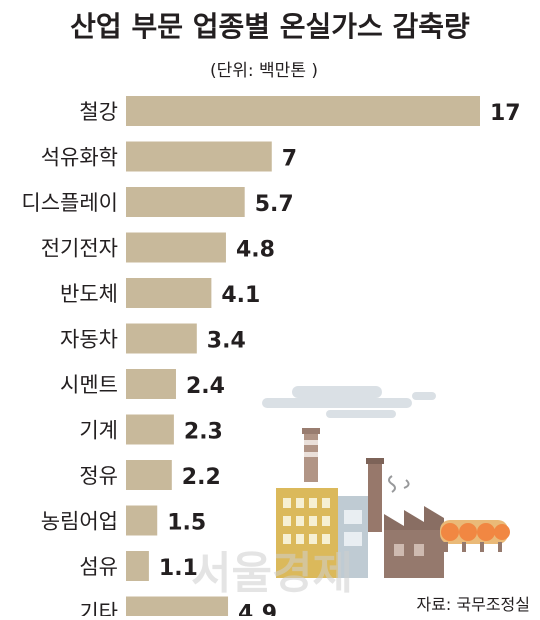  Describe the element at coordinates (274, 204) in the screenshot. I see `value-label: 5.7` at that location.